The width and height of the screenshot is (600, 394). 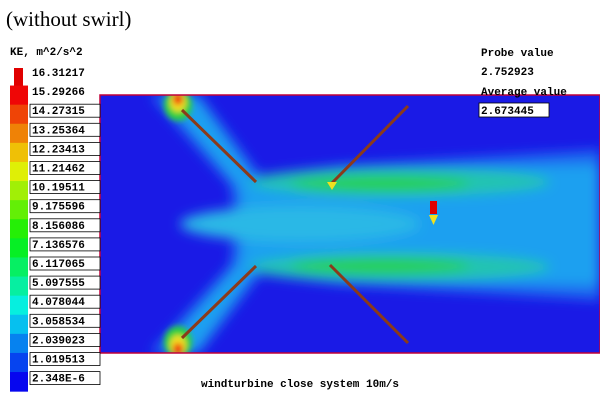 What do you see at coordinates (58, 112) in the screenshot?
I see `legend-label: 14.27315` at bounding box center [58, 112].